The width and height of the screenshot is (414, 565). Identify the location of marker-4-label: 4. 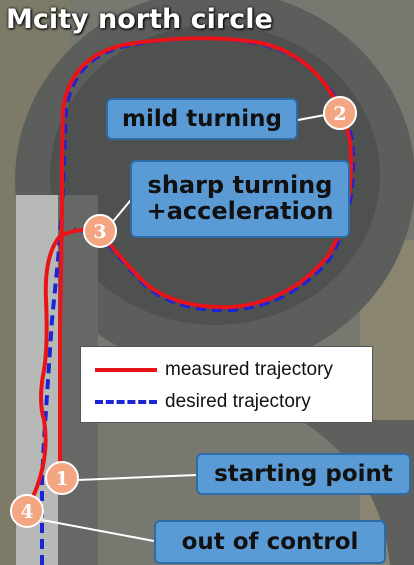
(26, 512).